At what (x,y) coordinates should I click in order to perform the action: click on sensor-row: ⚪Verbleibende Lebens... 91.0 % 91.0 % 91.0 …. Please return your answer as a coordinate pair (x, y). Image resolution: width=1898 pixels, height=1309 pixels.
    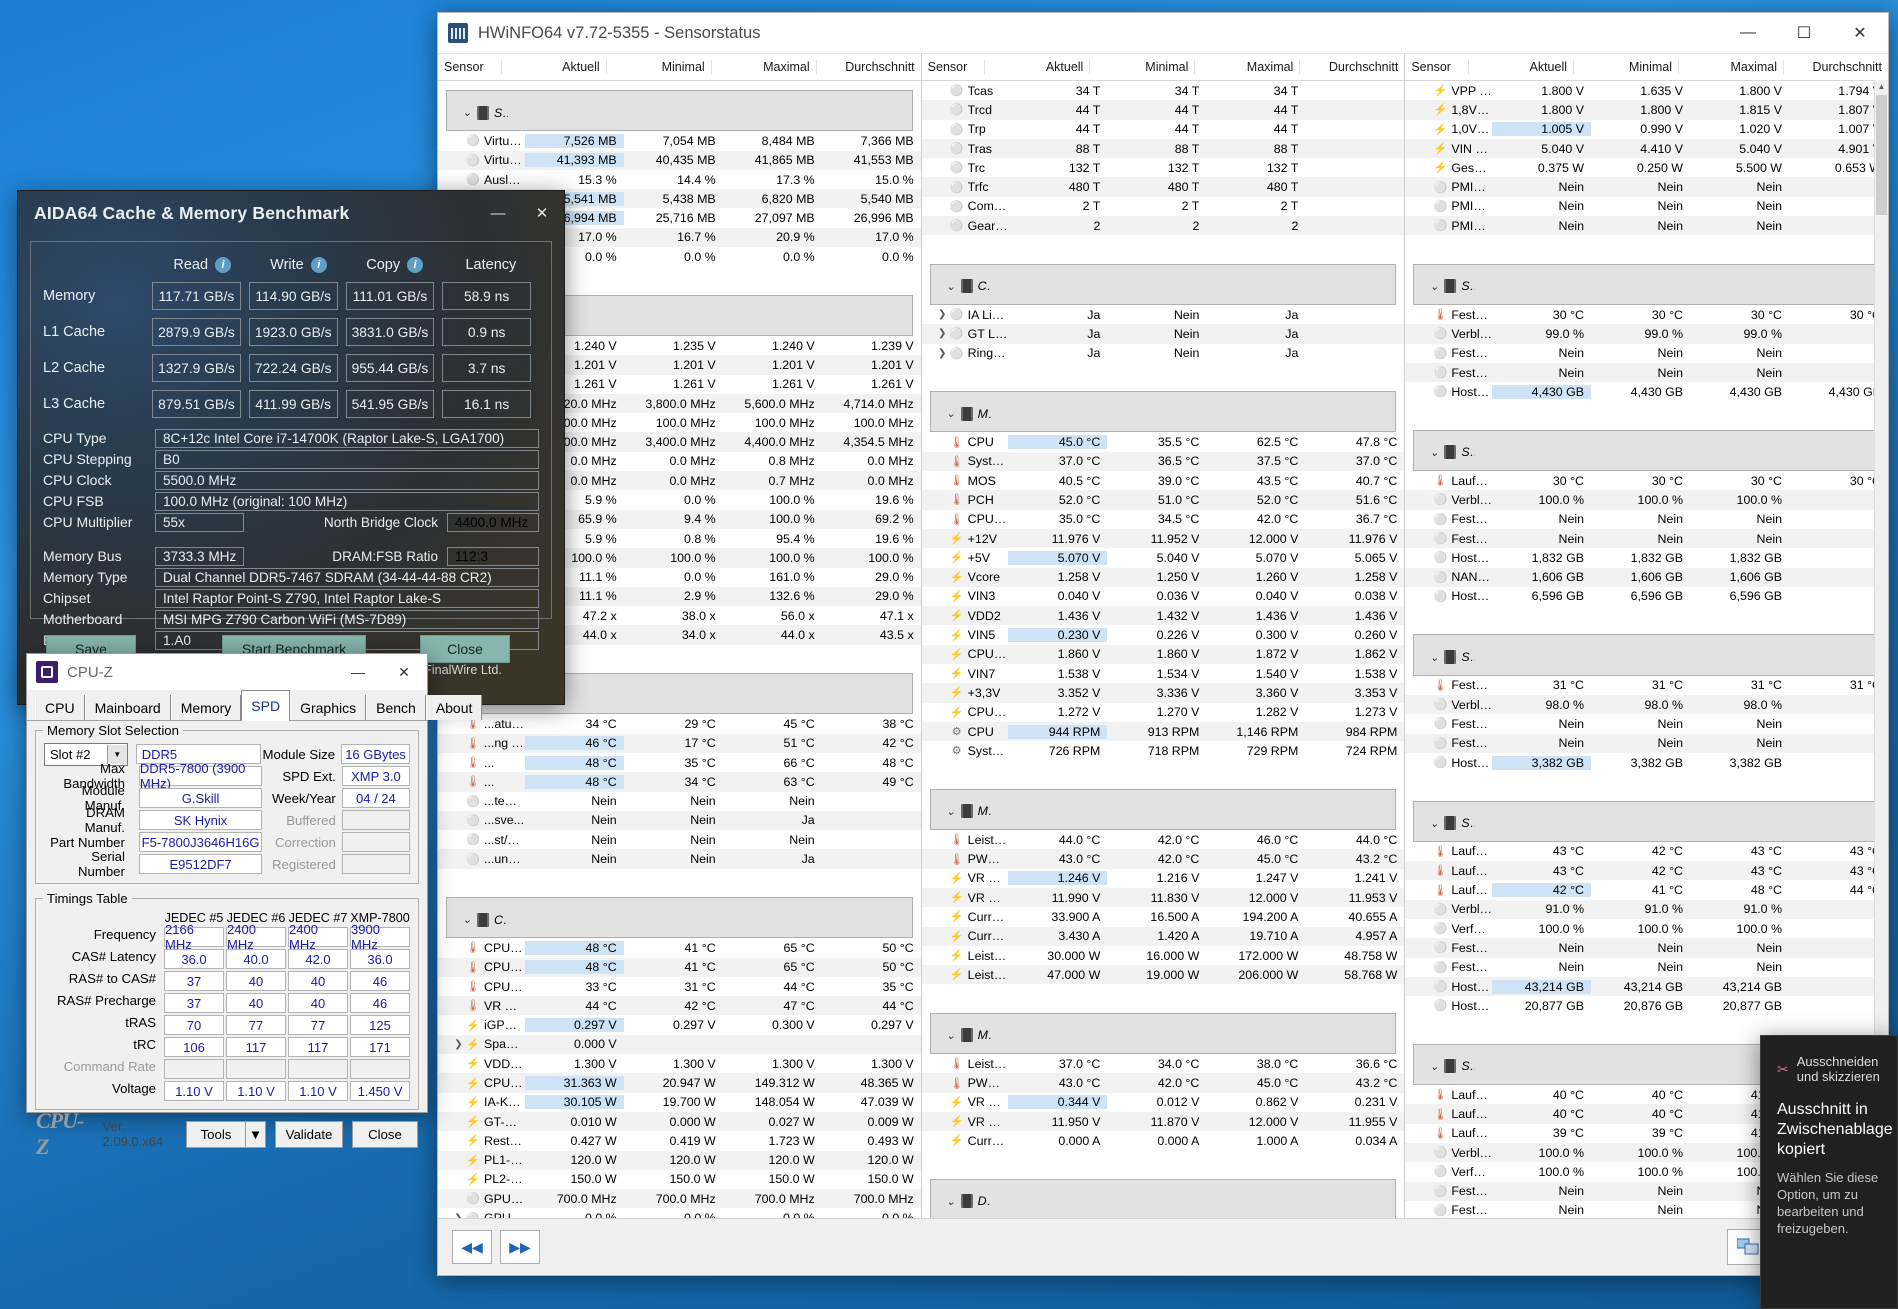
    Looking at the image, I should click on (1646, 909).